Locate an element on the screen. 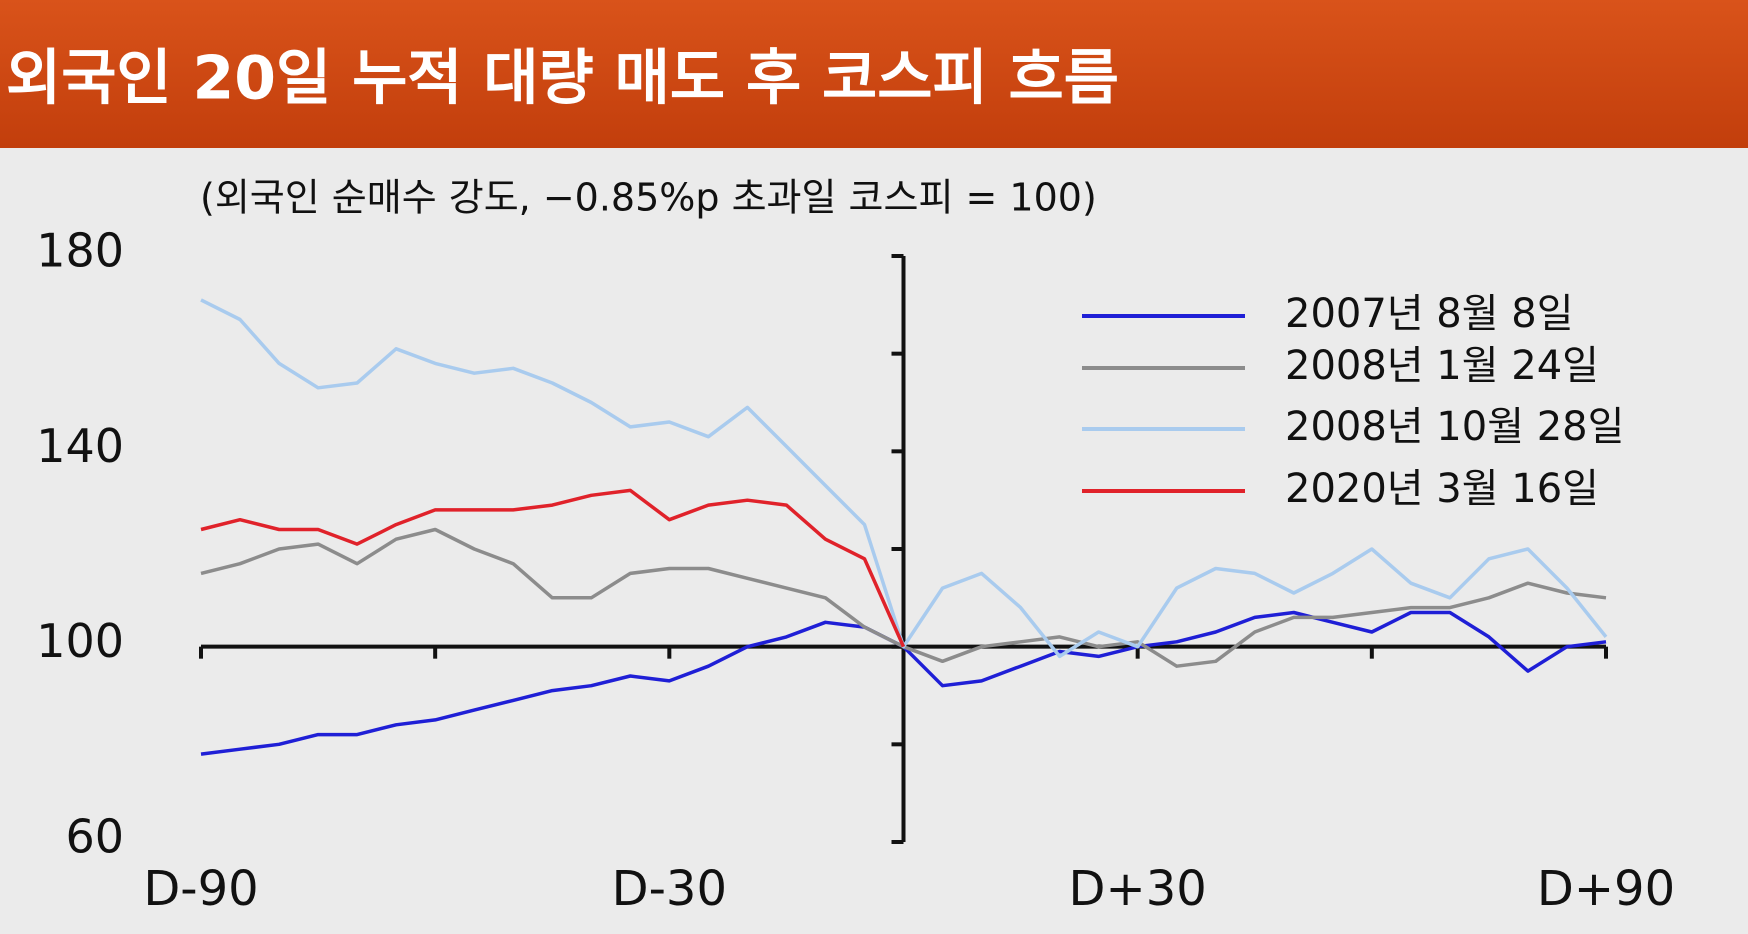  x-tick-label: D-90 is located at coordinates (200, 889).